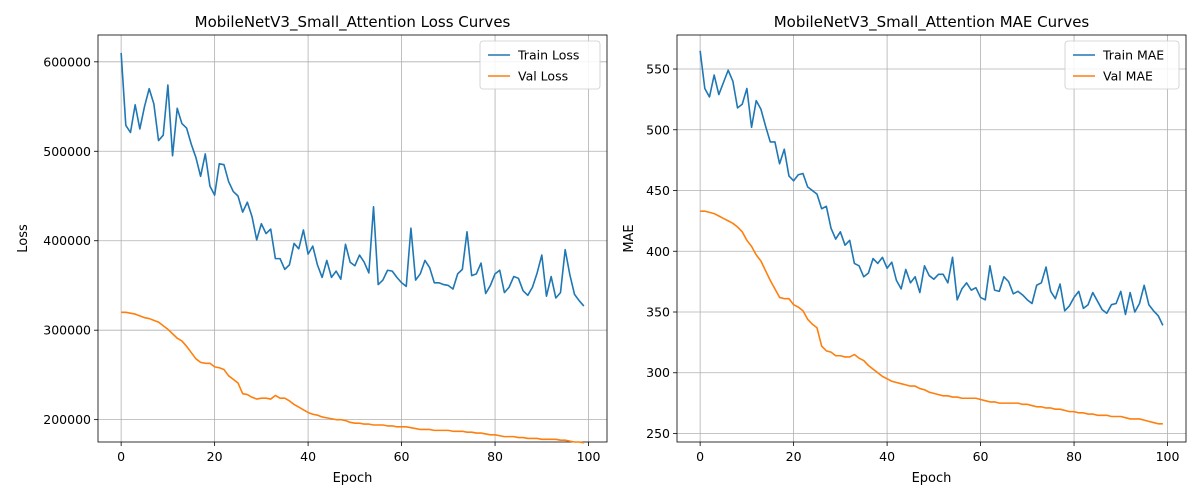 The height and width of the screenshot is (500, 1200). Describe the element at coordinates (589, 456) in the screenshot. I see `loss-x-tick-label: 100` at that location.